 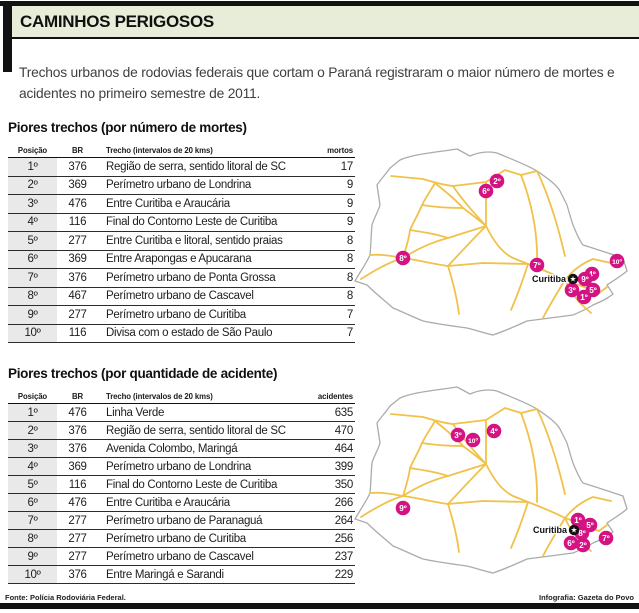 What do you see at coordinates (32, 167) in the screenshot?
I see `cell-pos: 1º` at bounding box center [32, 167].